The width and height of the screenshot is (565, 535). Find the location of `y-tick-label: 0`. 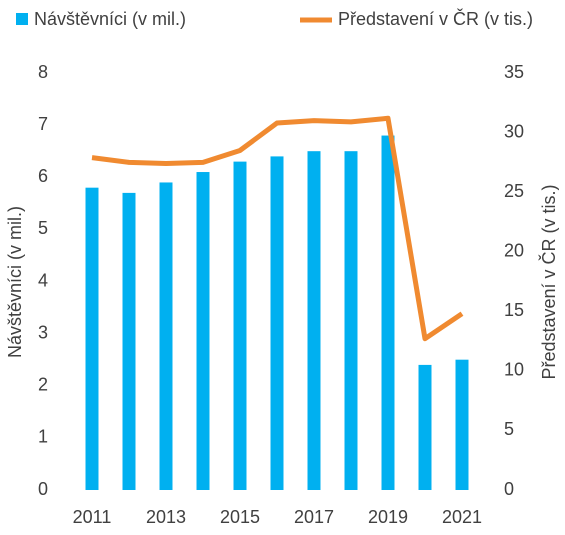

y-tick-label: 0 is located at coordinates (43, 489).